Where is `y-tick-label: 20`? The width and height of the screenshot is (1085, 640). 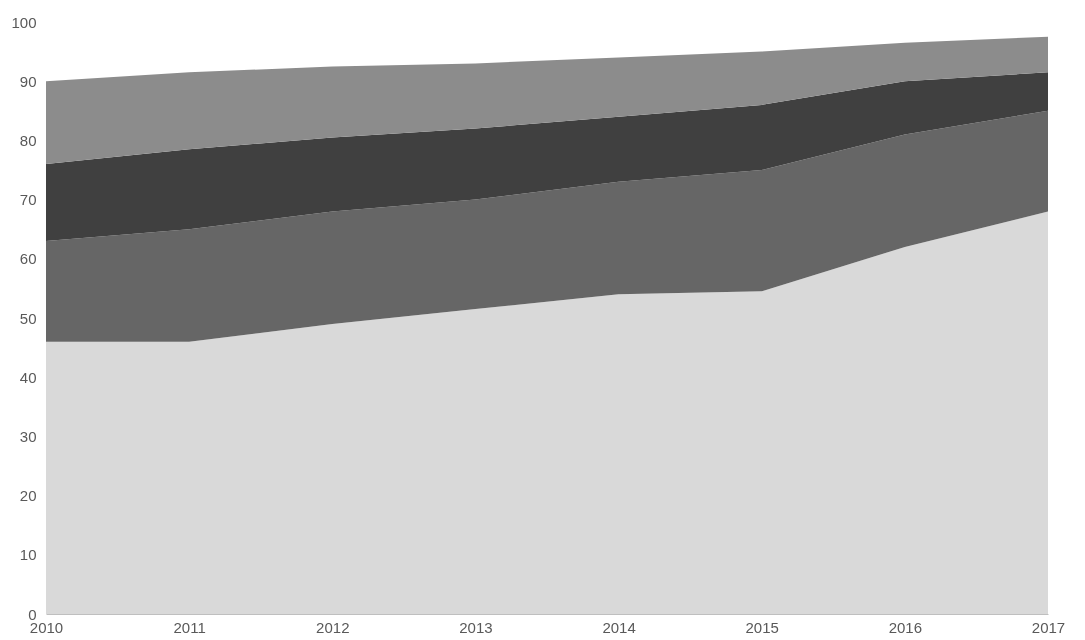
y-tick-label: 20 is located at coordinates (28, 496).